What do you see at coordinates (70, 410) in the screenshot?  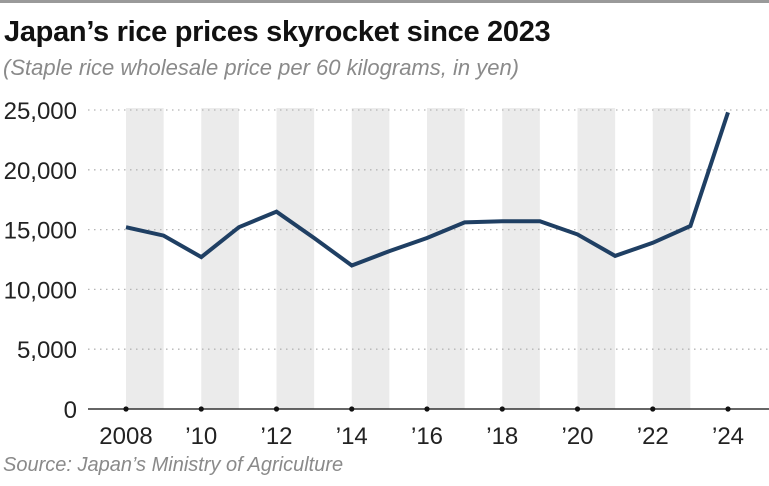 I see `y-tick-label: 0` at bounding box center [70, 410].